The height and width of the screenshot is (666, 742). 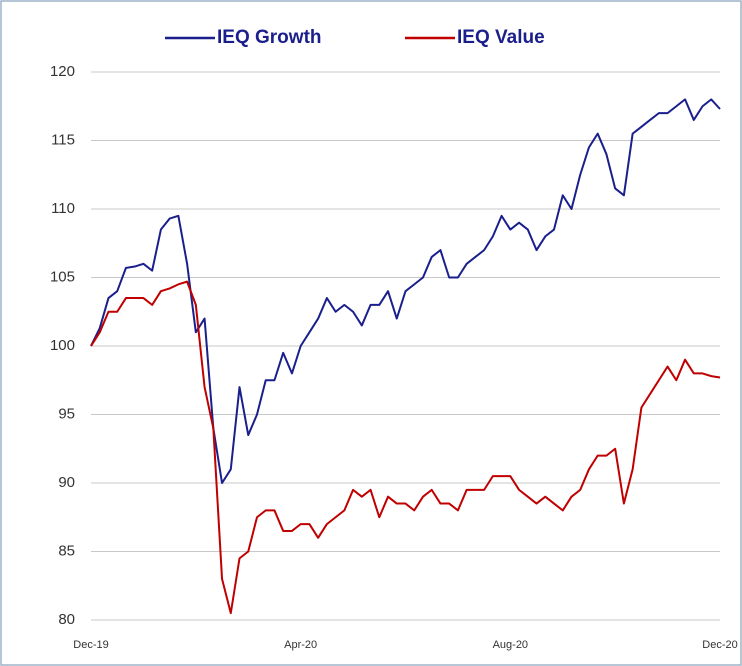 What do you see at coordinates (66, 550) in the screenshot?
I see `y-tick-label: 85` at bounding box center [66, 550].